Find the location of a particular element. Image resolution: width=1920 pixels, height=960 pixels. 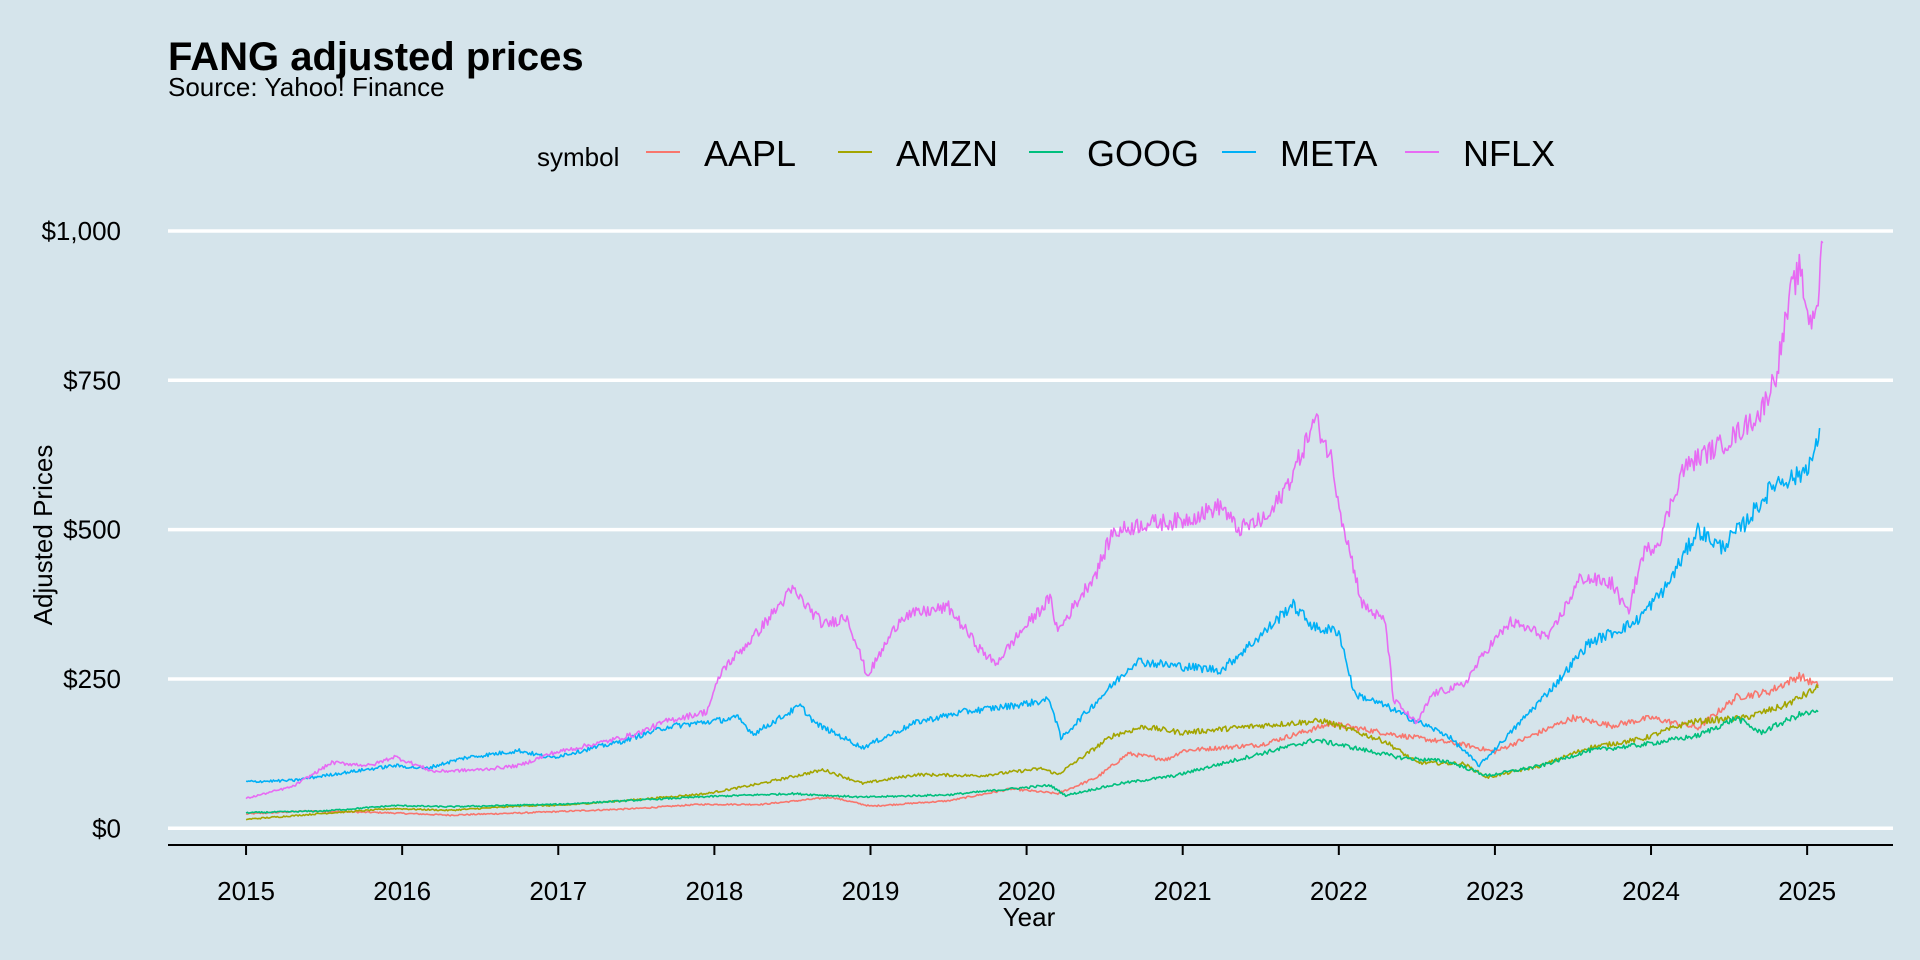

x-tick-label: 2020 is located at coordinates (1027, 891).